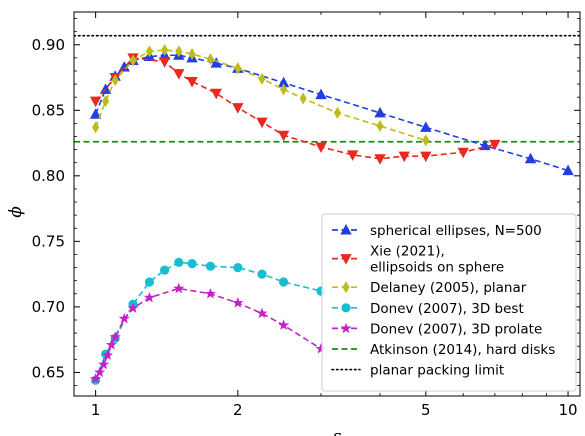  I want to click on legend-label: Donev (2007), 3D prolate, so click(456, 329).